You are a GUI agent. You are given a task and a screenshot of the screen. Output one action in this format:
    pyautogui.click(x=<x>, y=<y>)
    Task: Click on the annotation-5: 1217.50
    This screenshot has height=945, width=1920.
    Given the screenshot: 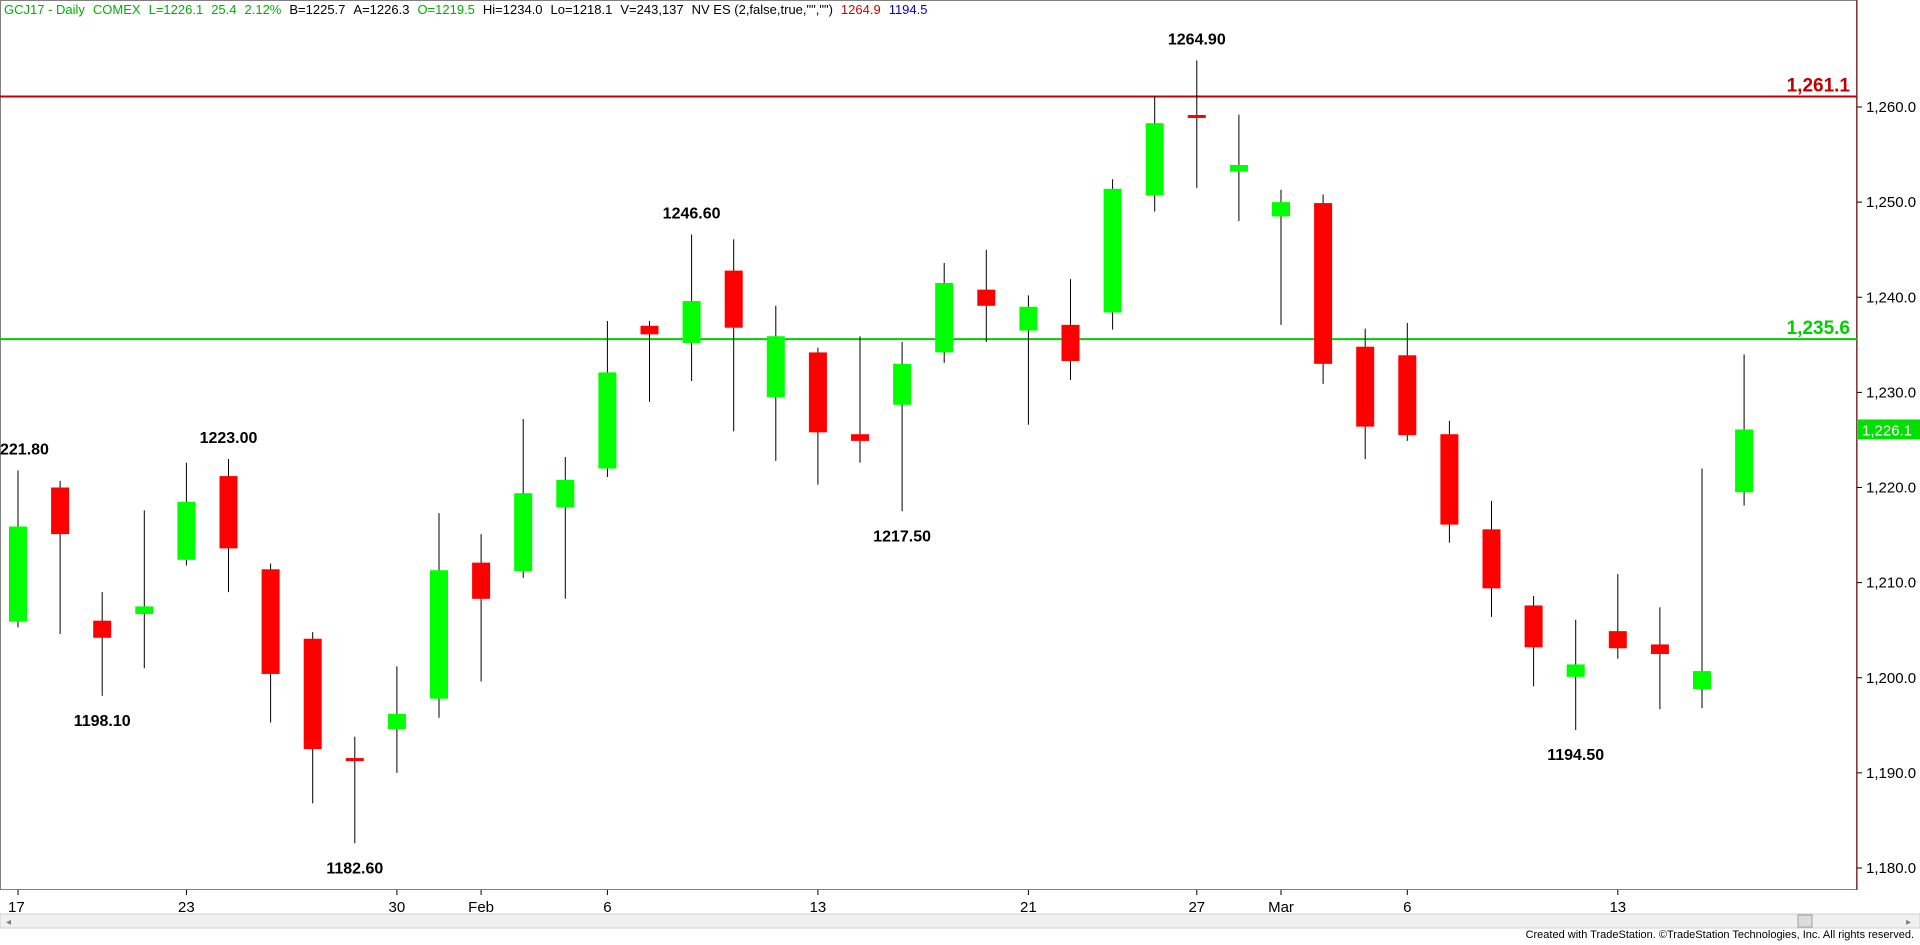 What is the action you would take?
    pyautogui.click(x=902, y=536)
    